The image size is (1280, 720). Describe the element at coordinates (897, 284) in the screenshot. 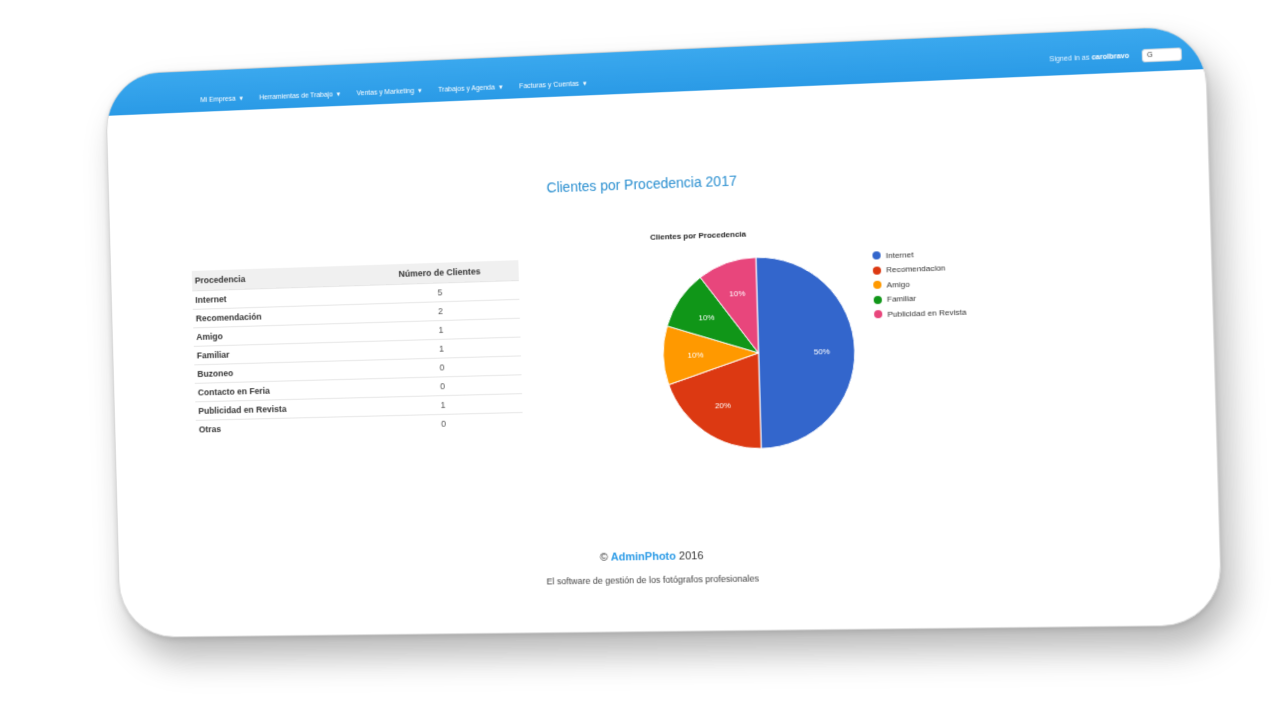

I see `legend-label: Amigo` at that location.